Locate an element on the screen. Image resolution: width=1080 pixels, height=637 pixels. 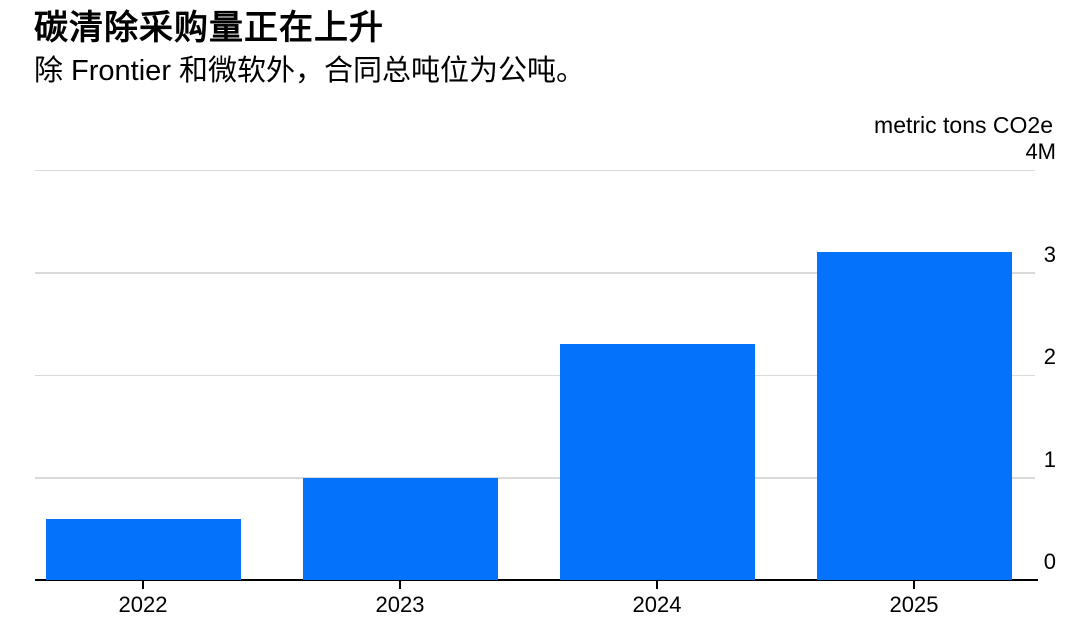
bar-2024 is located at coordinates (657, 462).